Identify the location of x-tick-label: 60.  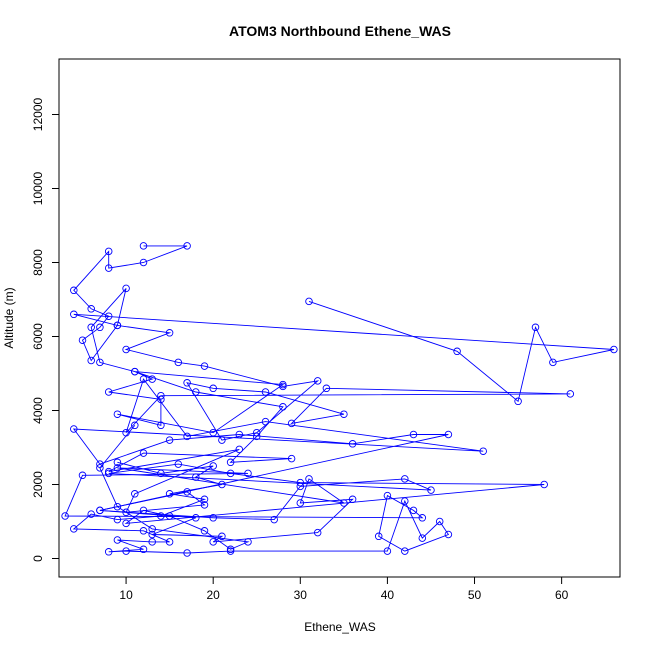
(562, 595).